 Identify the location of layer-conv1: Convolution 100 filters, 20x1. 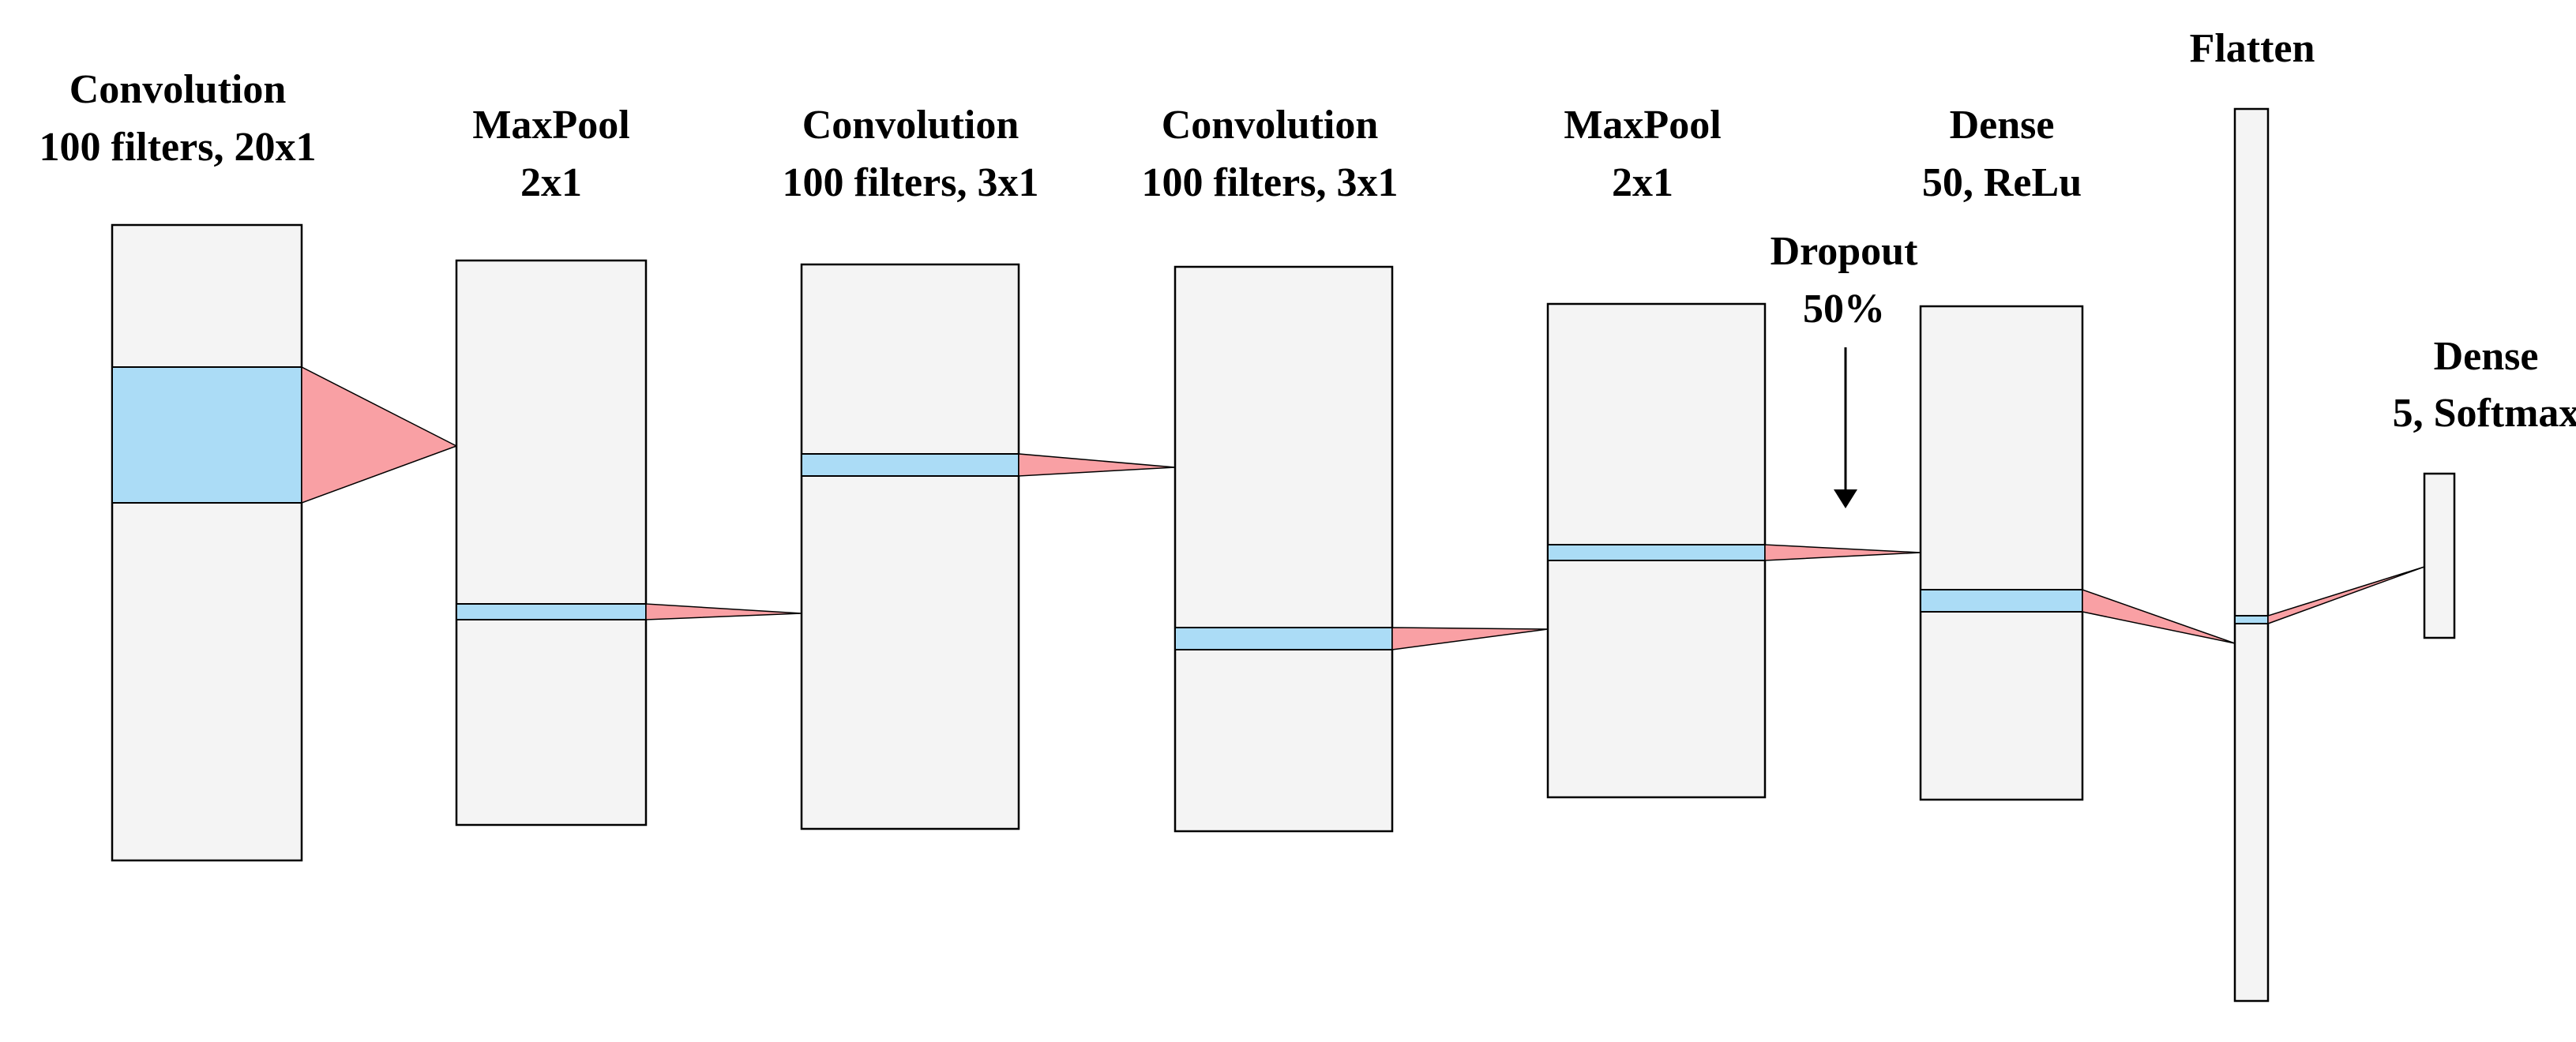
(178, 465).